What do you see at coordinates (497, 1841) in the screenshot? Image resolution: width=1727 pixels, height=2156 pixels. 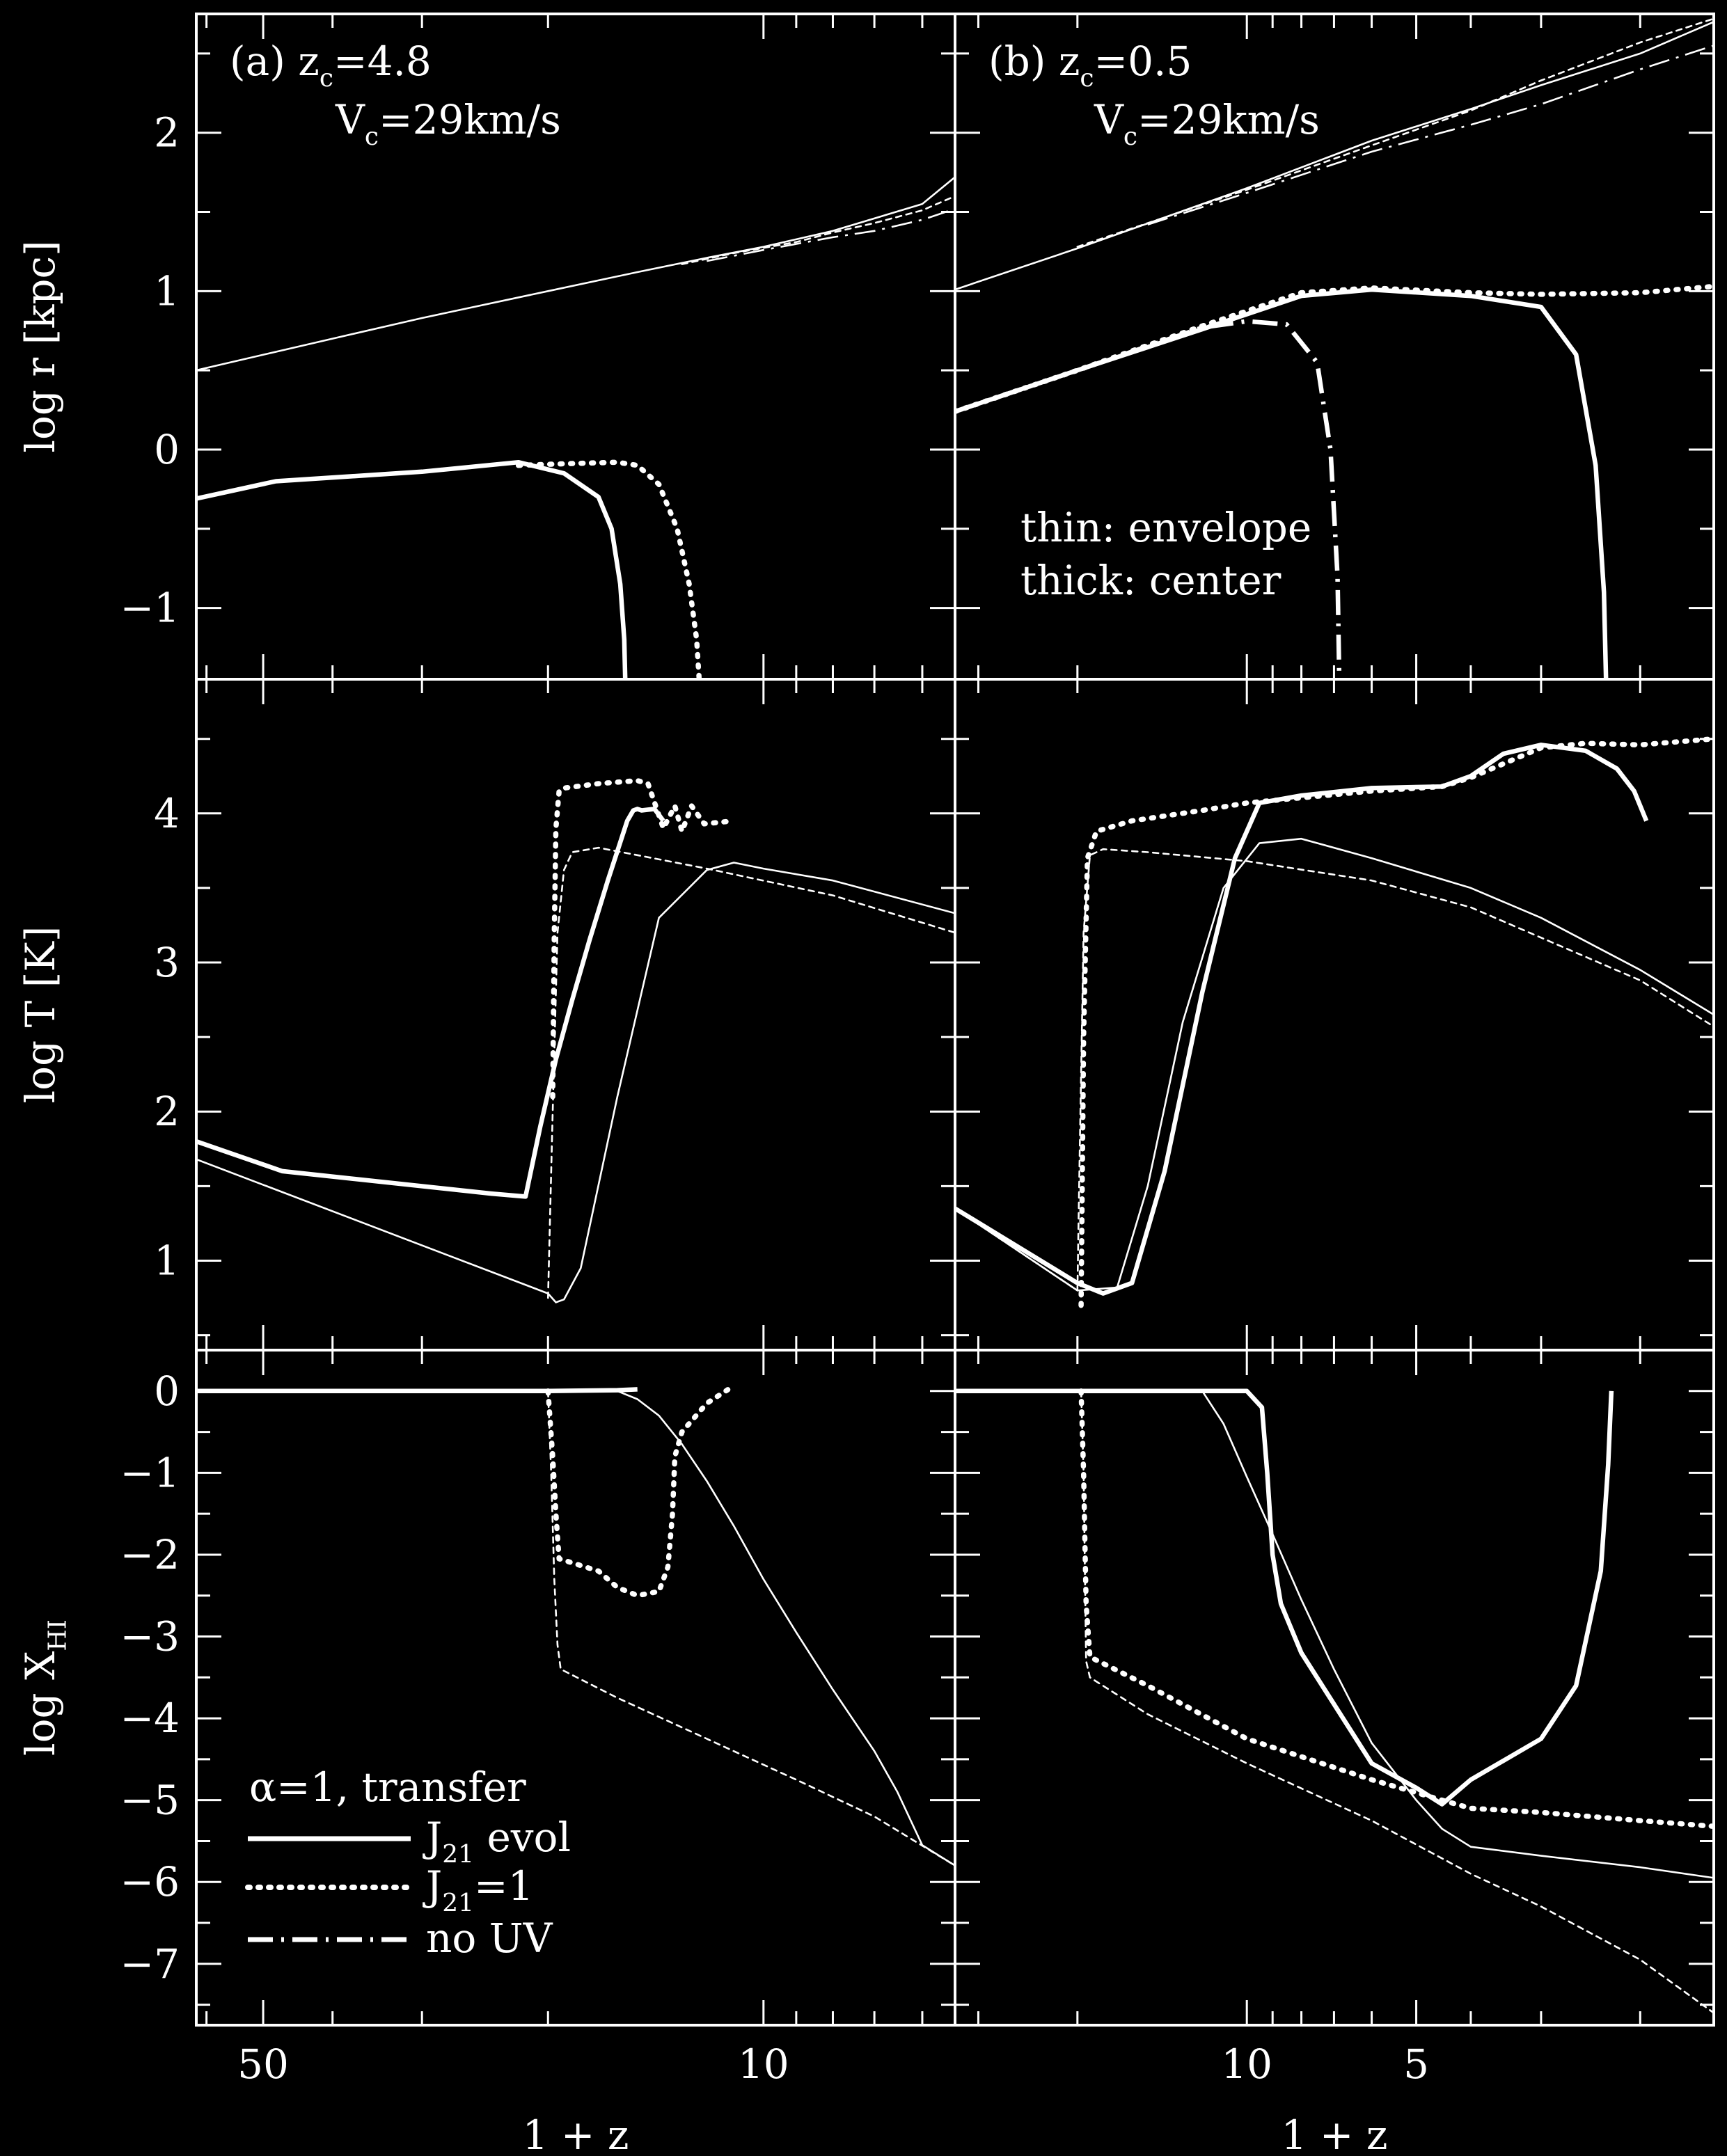 I see `legend-label-solid: J21 evol` at bounding box center [497, 1841].